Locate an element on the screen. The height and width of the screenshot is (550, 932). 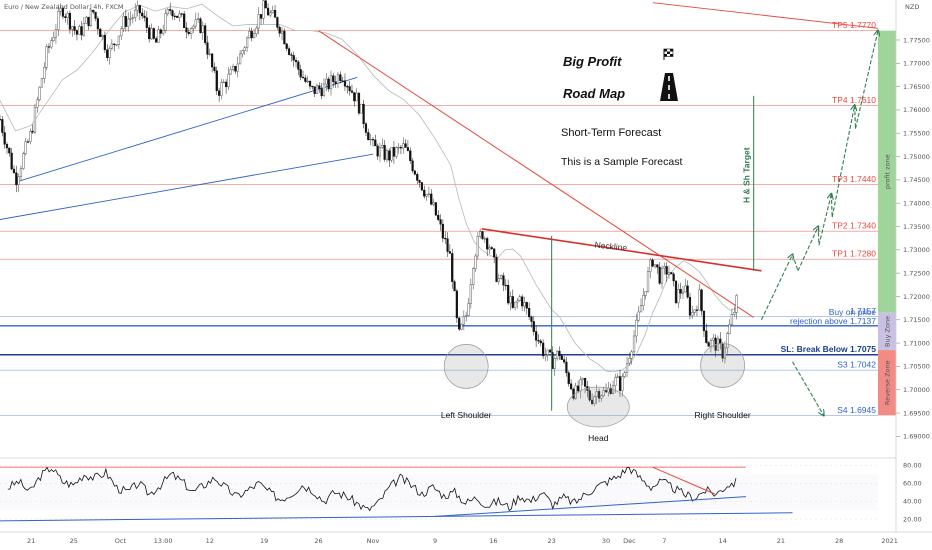
x-tick-label-0: 21 is located at coordinates (31, 541).